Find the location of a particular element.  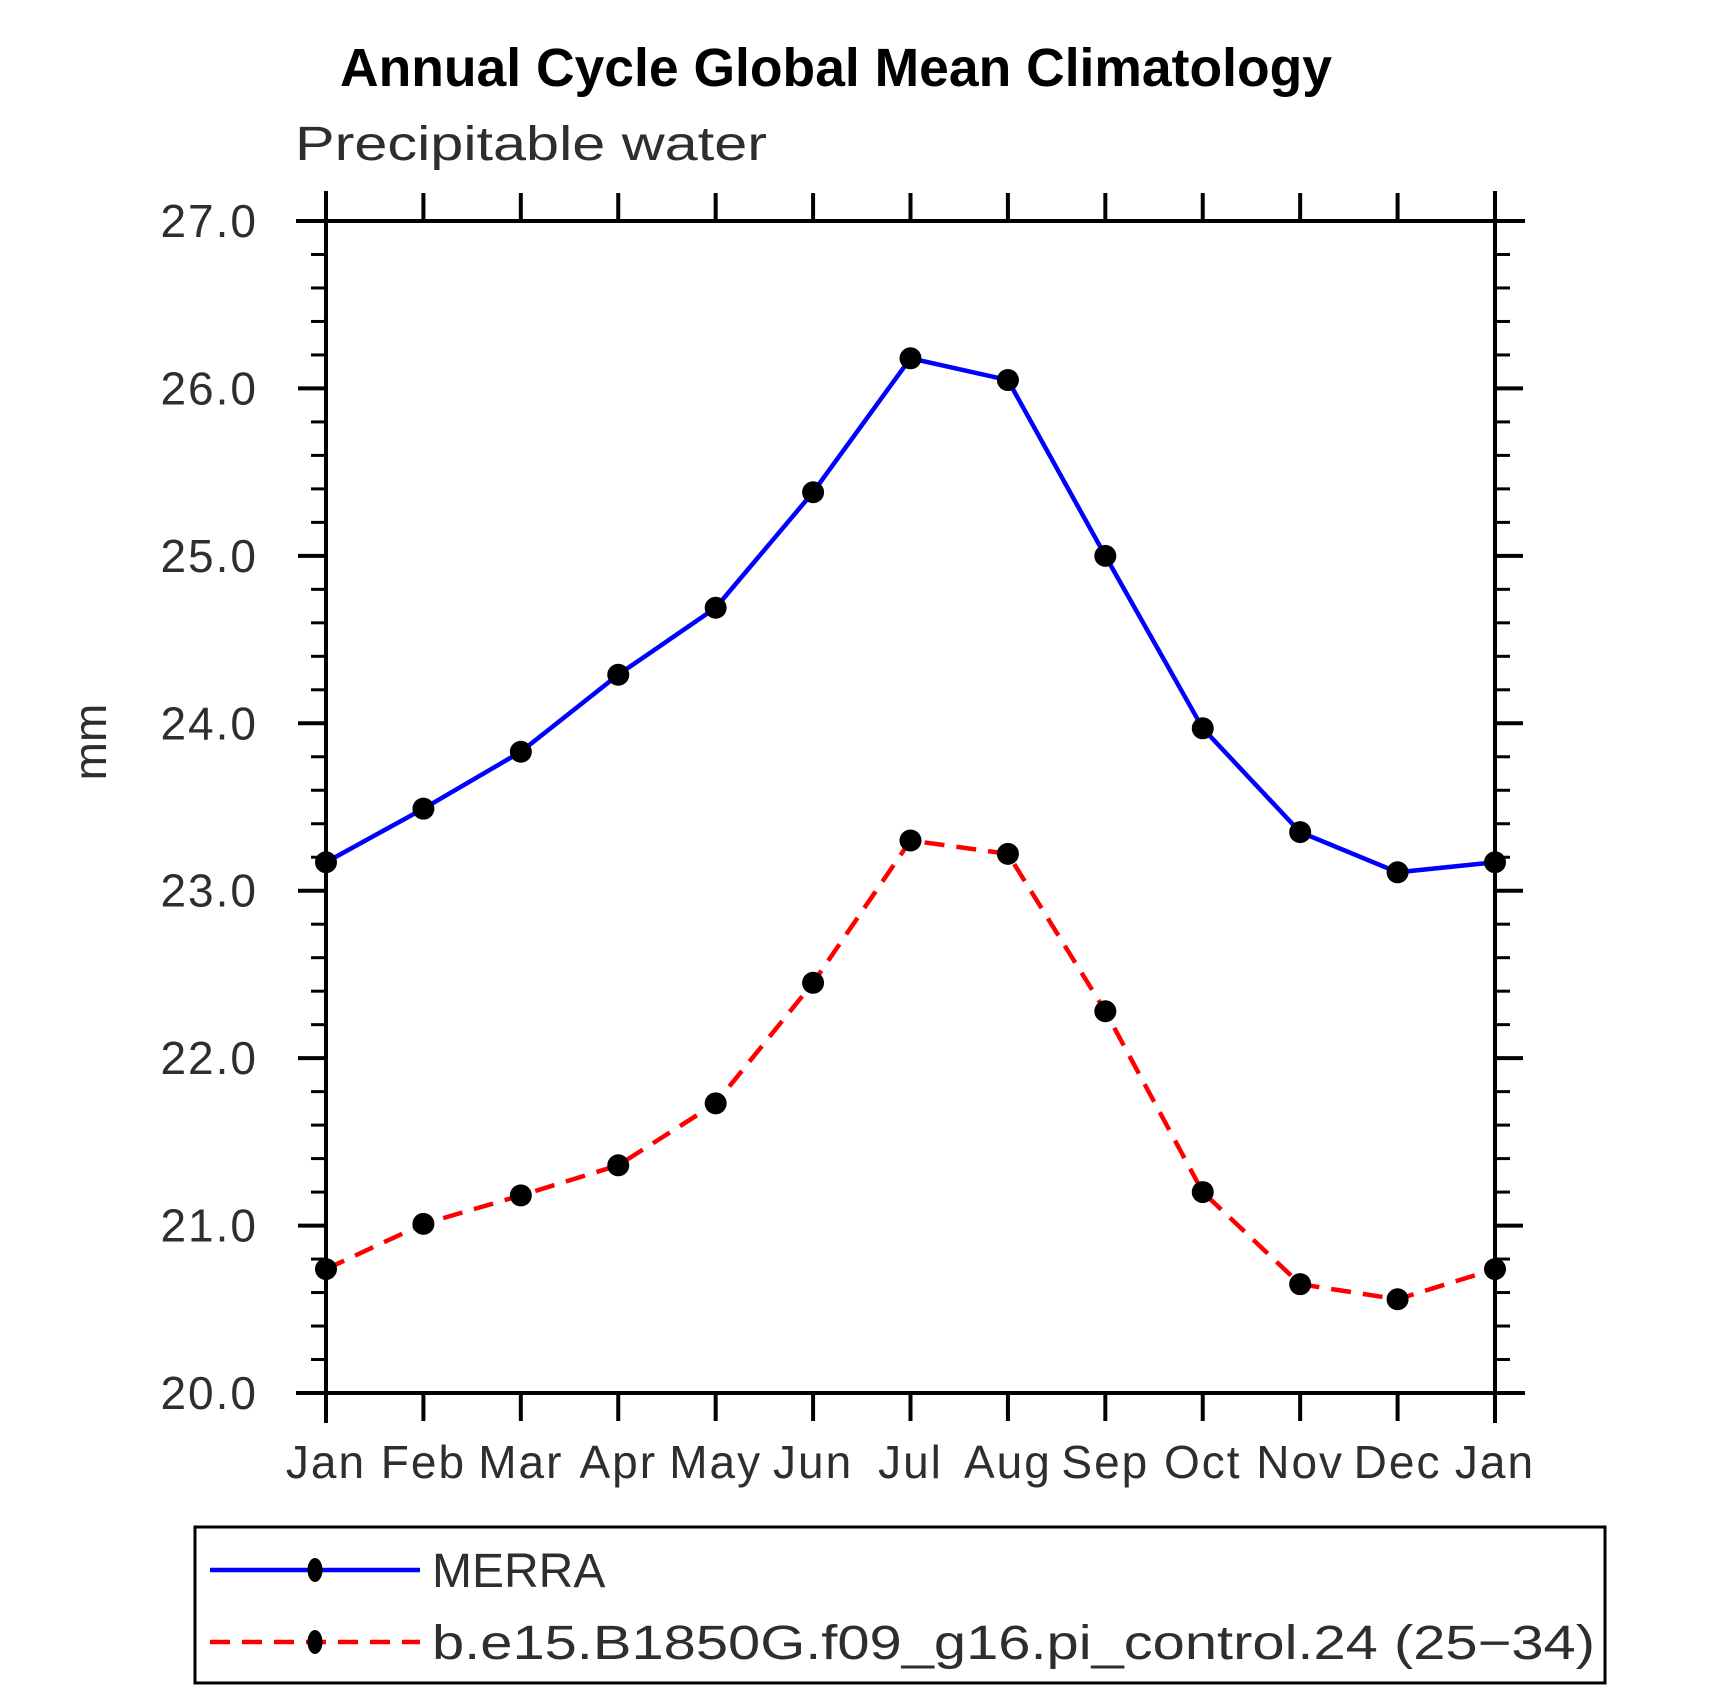

x-tick-label: Feb is located at coordinates (423, 1462).